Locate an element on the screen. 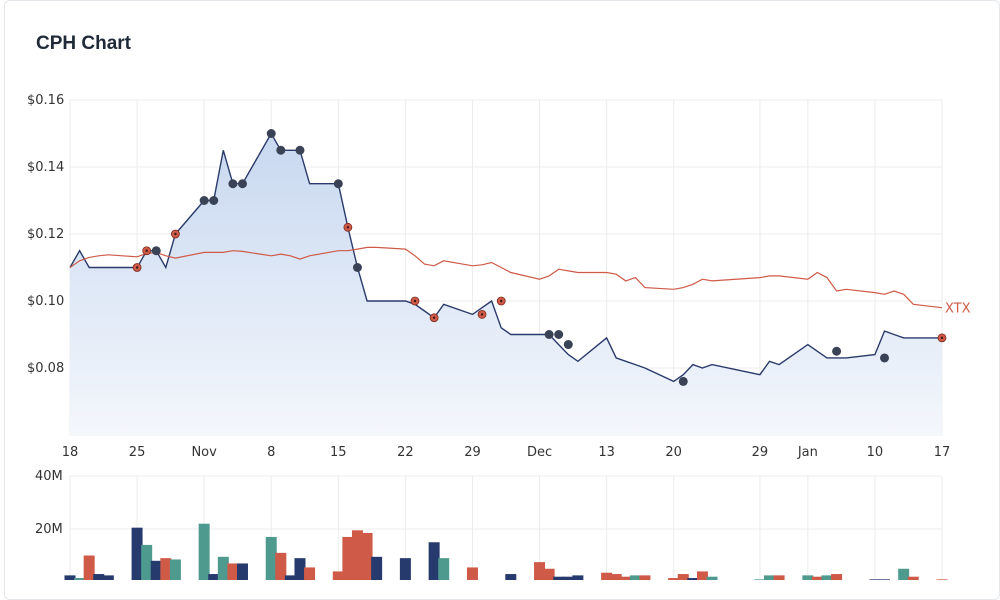 This screenshot has height=600, width=1000. price-x-tick-label: 22 is located at coordinates (405, 452).